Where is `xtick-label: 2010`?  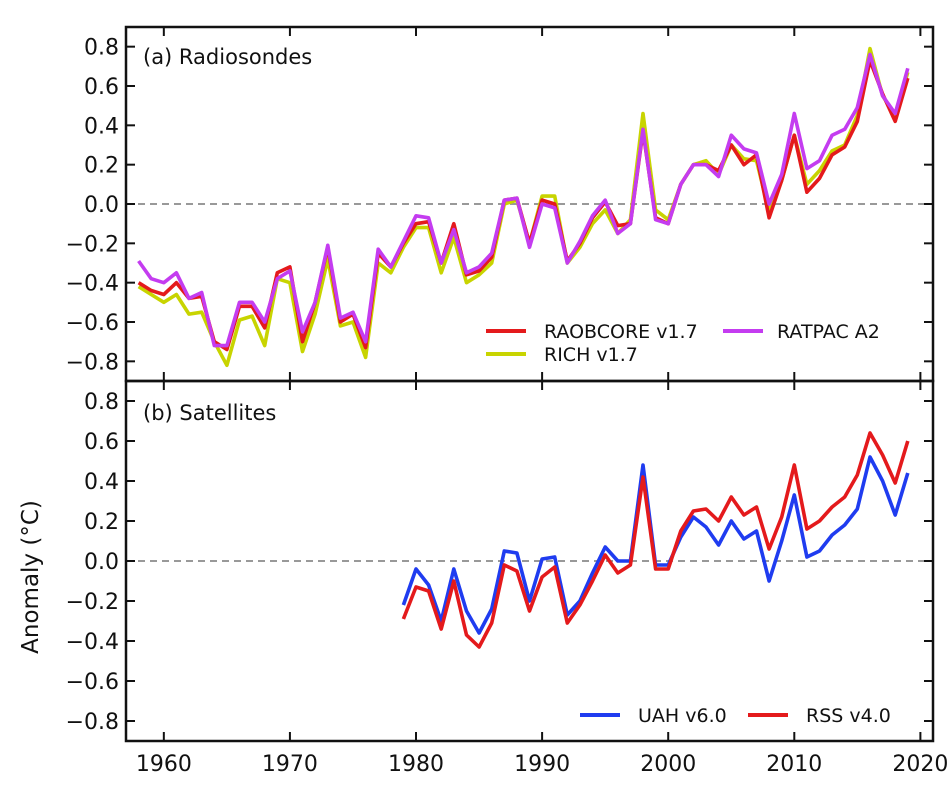
xtick-label: 2010 is located at coordinates (794, 764).